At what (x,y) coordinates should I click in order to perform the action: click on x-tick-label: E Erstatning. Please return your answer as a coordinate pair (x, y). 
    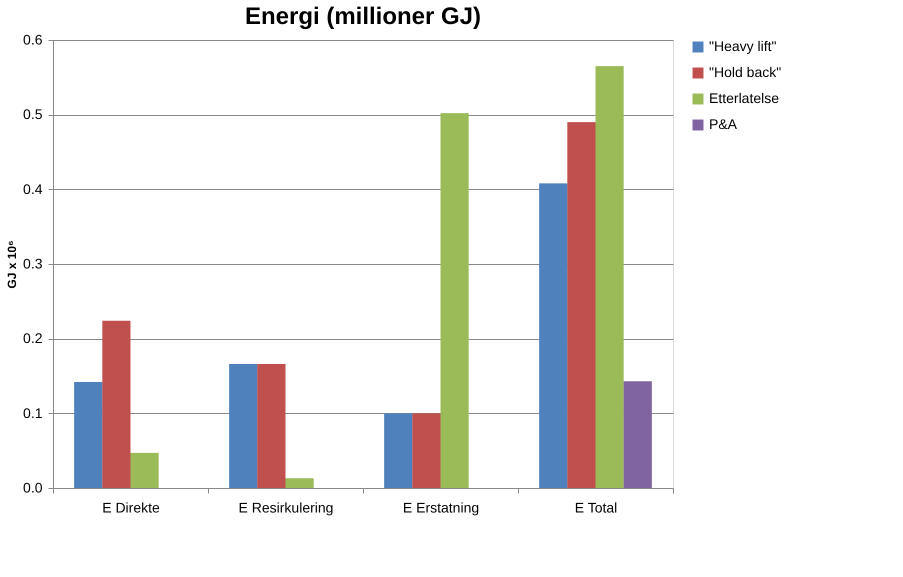
    Looking at the image, I should click on (441, 508).